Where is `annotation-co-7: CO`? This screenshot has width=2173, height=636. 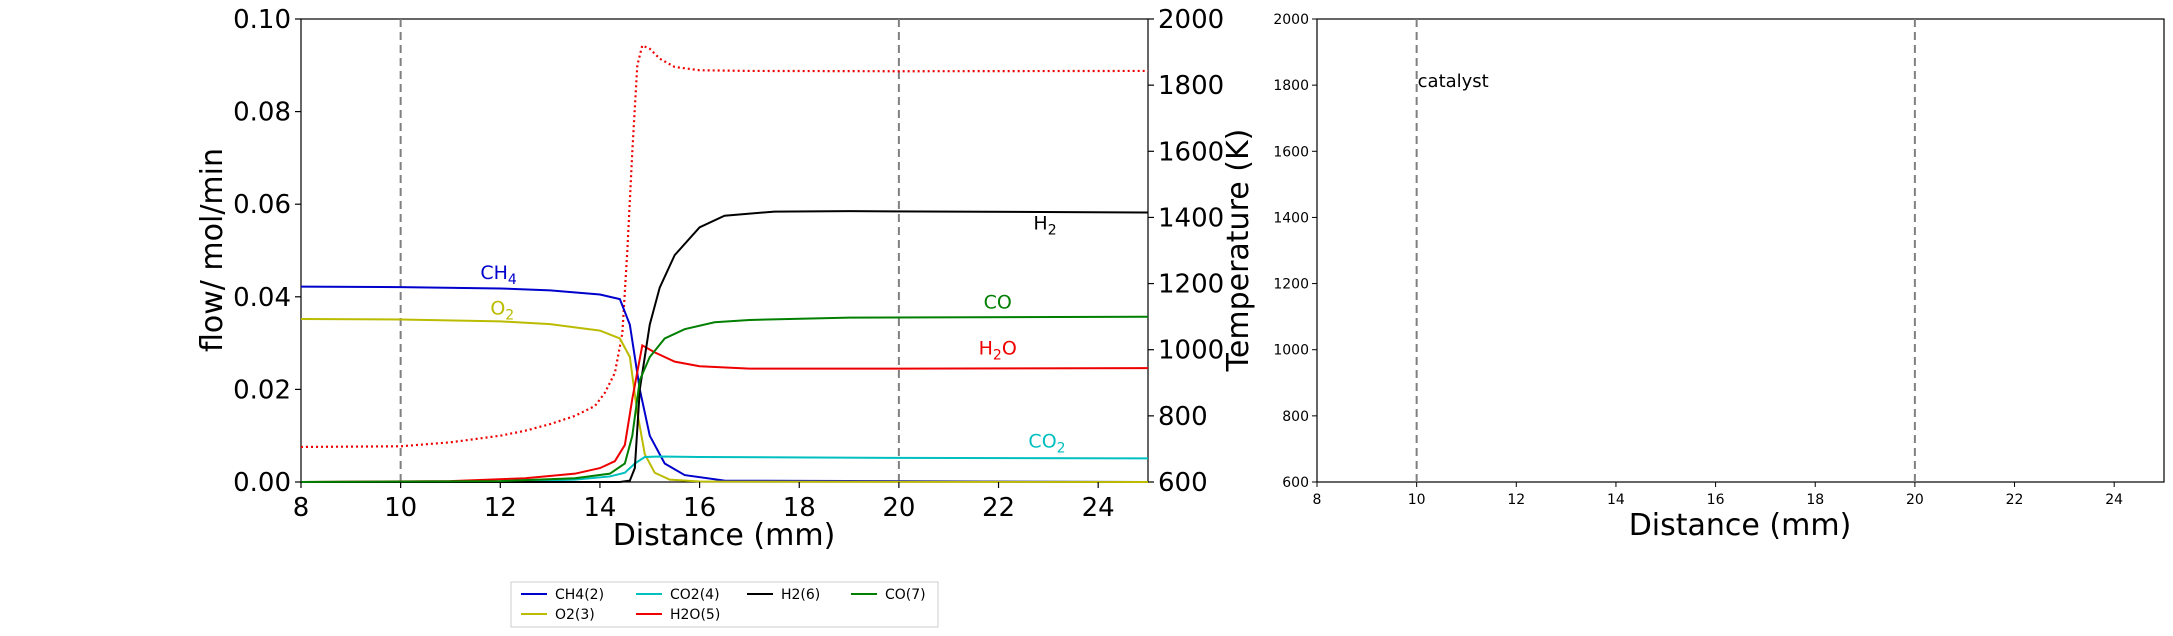
annotation-co-7: CO is located at coordinates (998, 302).